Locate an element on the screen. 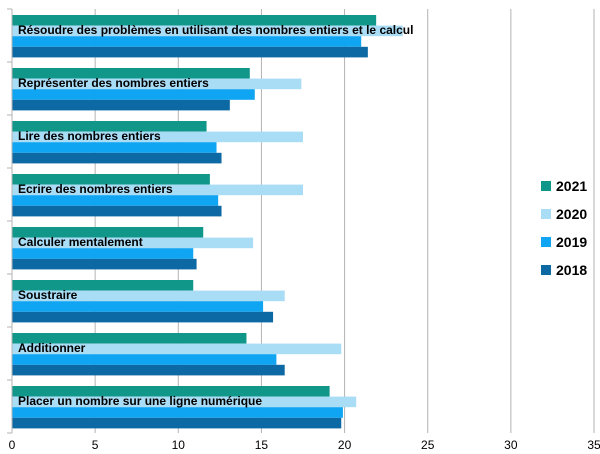 The width and height of the screenshot is (600, 454). bar-2018-placer-un-nombre-sur-une-ligne-numerique is located at coordinates (177, 423).